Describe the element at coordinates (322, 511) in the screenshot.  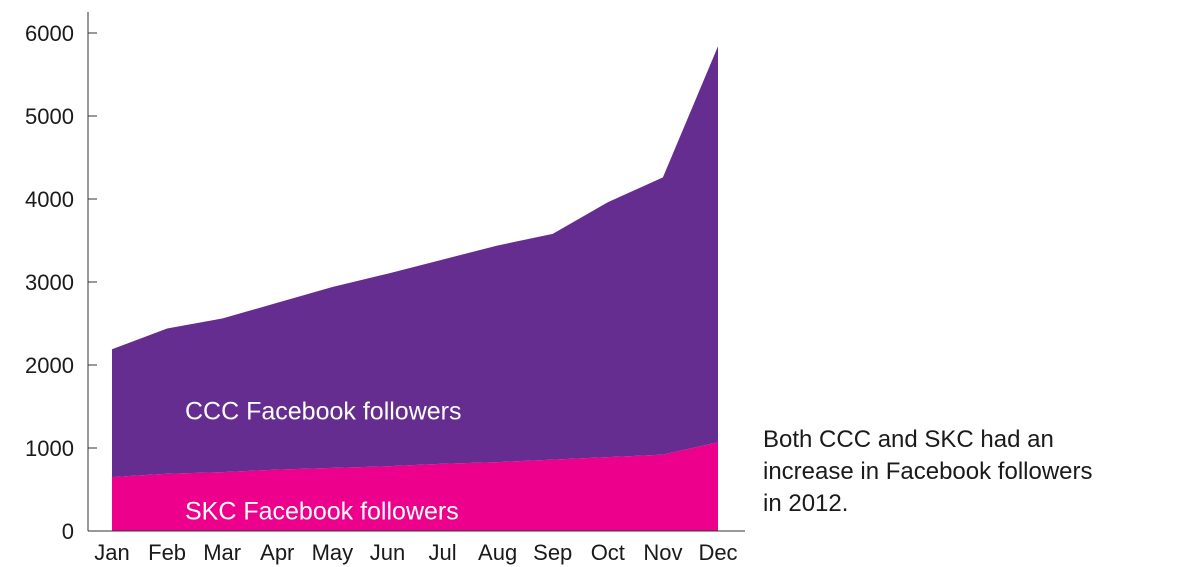
I see `series-label-0: SKC Facebook followers` at that location.